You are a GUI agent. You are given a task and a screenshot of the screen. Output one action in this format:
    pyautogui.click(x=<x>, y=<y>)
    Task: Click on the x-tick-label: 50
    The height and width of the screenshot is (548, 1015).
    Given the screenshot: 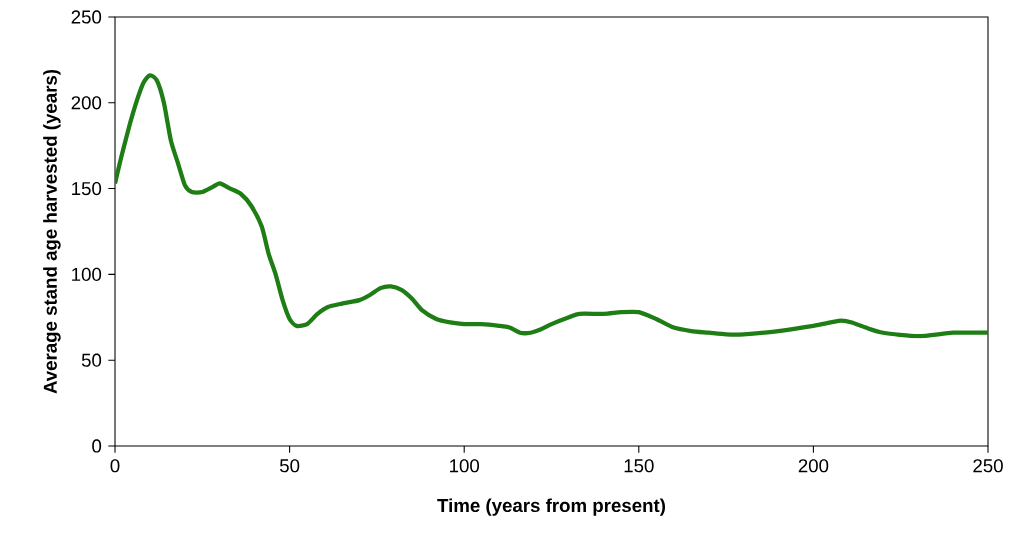 What is the action you would take?
    pyautogui.click(x=289, y=466)
    